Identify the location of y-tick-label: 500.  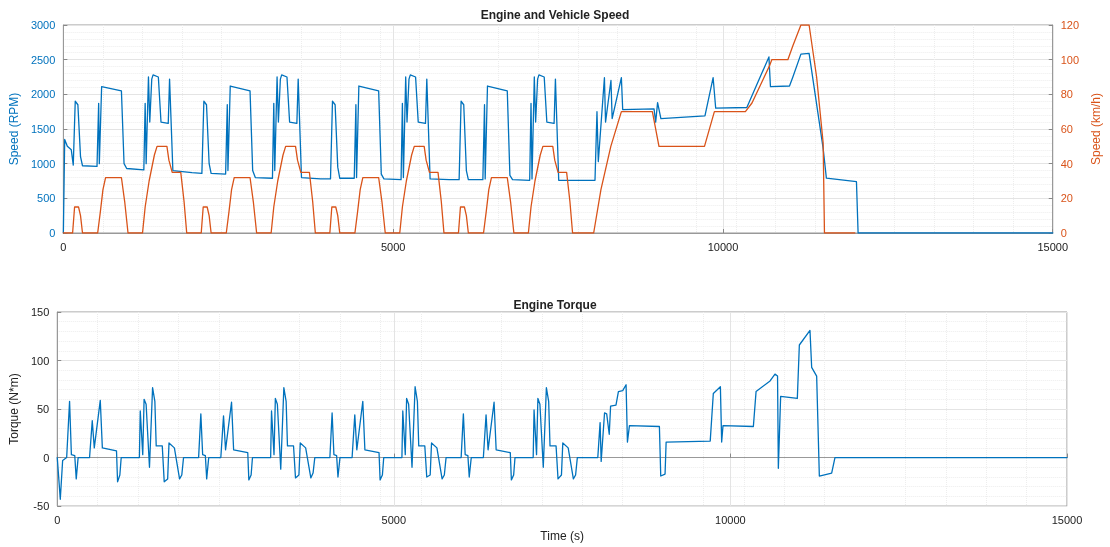
(46, 198).